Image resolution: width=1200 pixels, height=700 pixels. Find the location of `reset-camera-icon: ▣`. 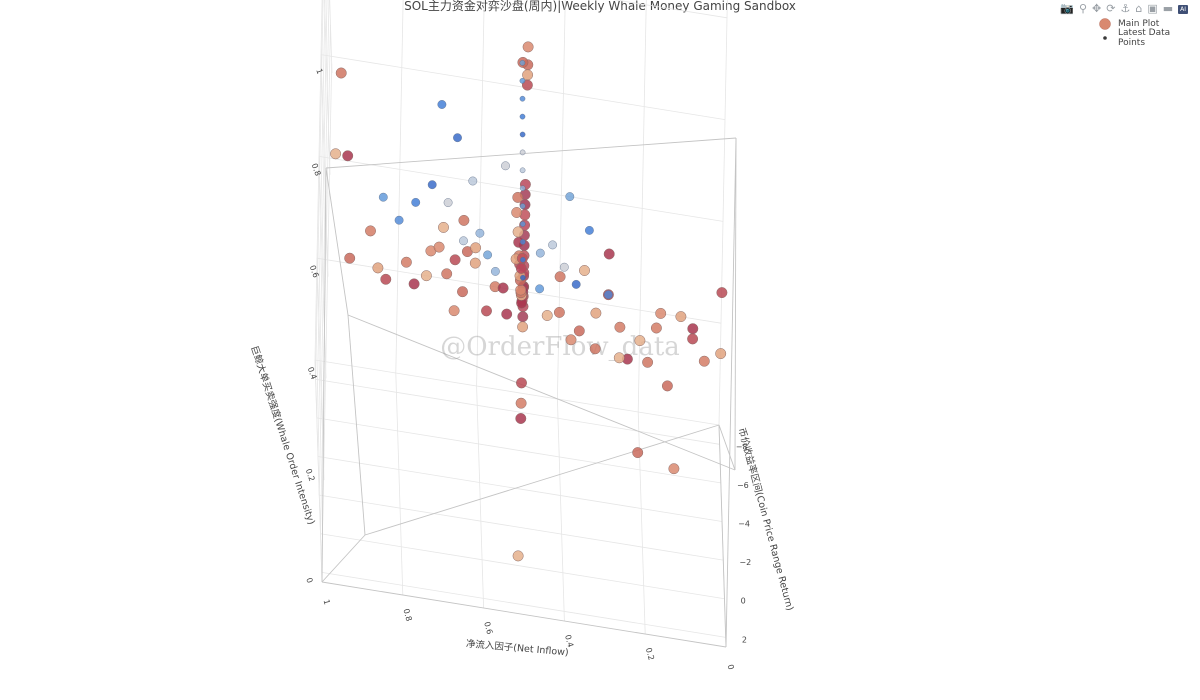

reset-camera-icon: ▣ is located at coordinates (1152, 8).